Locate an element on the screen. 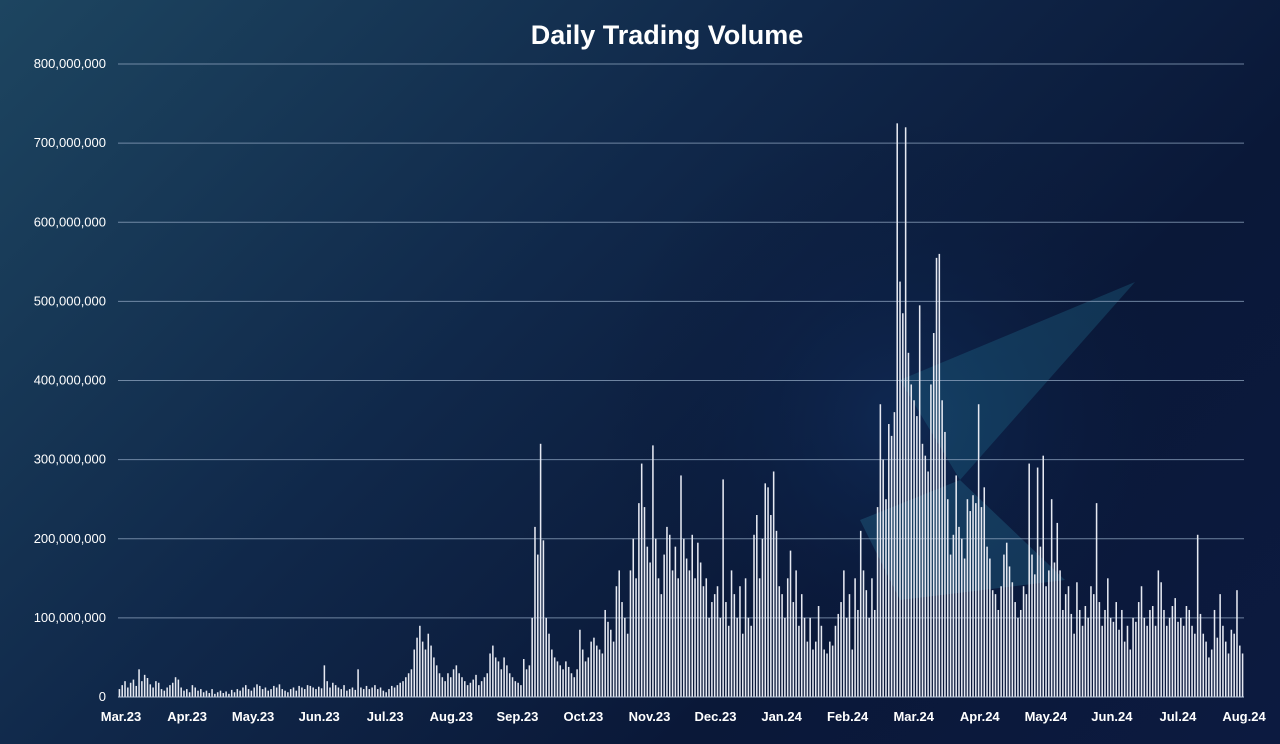 This screenshot has width=1280, height=744. x-tick-label: Feb.24 is located at coordinates (848, 716).